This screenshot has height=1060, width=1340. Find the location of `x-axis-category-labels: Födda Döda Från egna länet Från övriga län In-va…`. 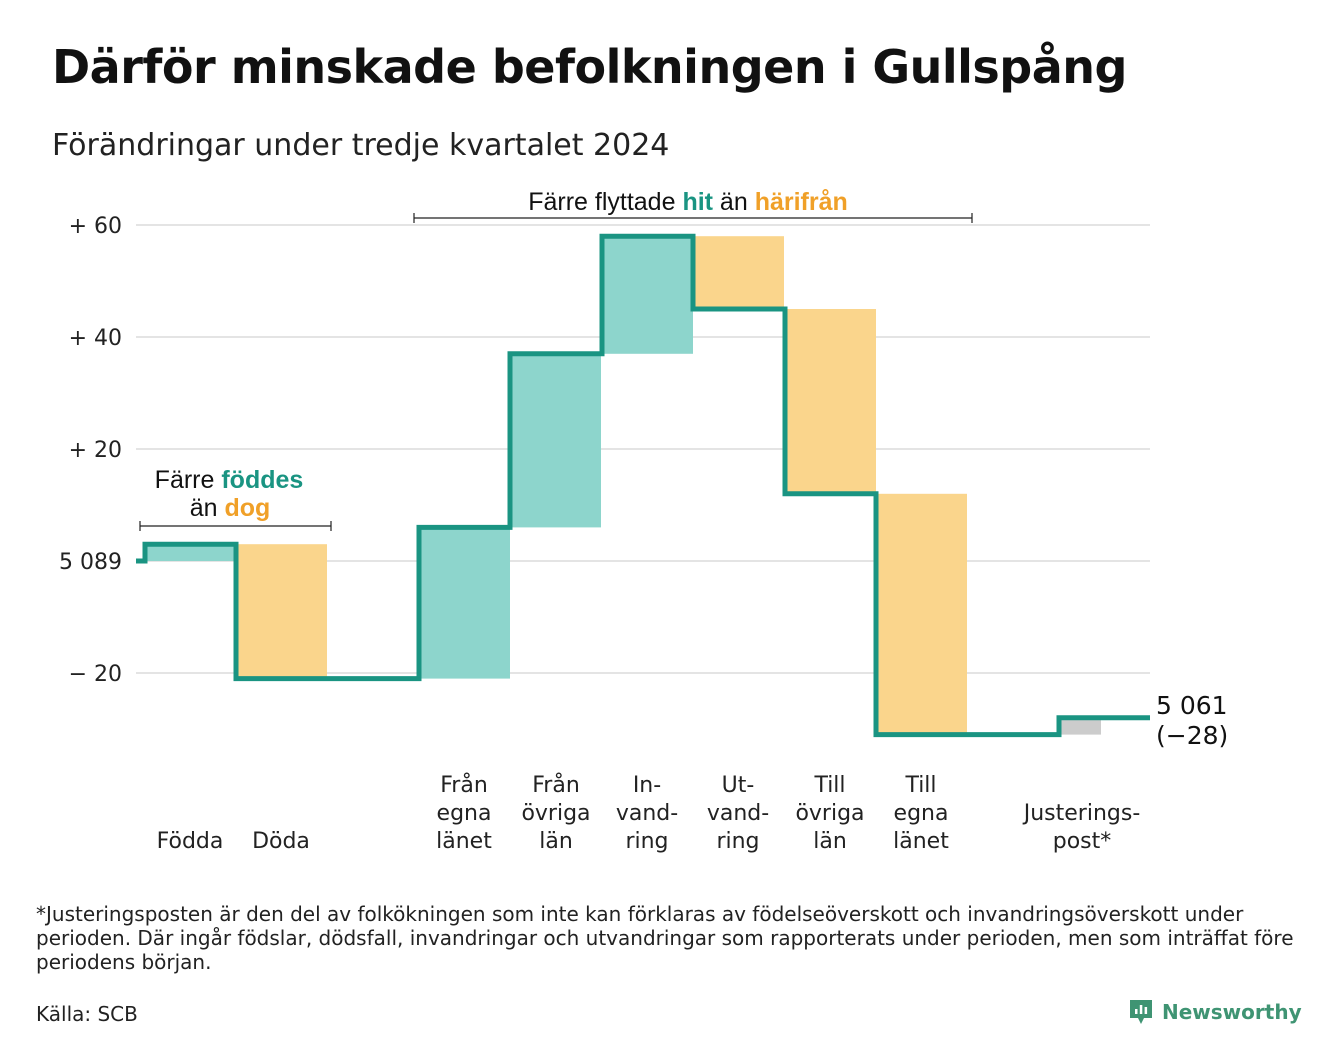

x-axis-category-labels: Födda Döda Från egna länet Från övriga län In-va… is located at coordinates (649, 813).